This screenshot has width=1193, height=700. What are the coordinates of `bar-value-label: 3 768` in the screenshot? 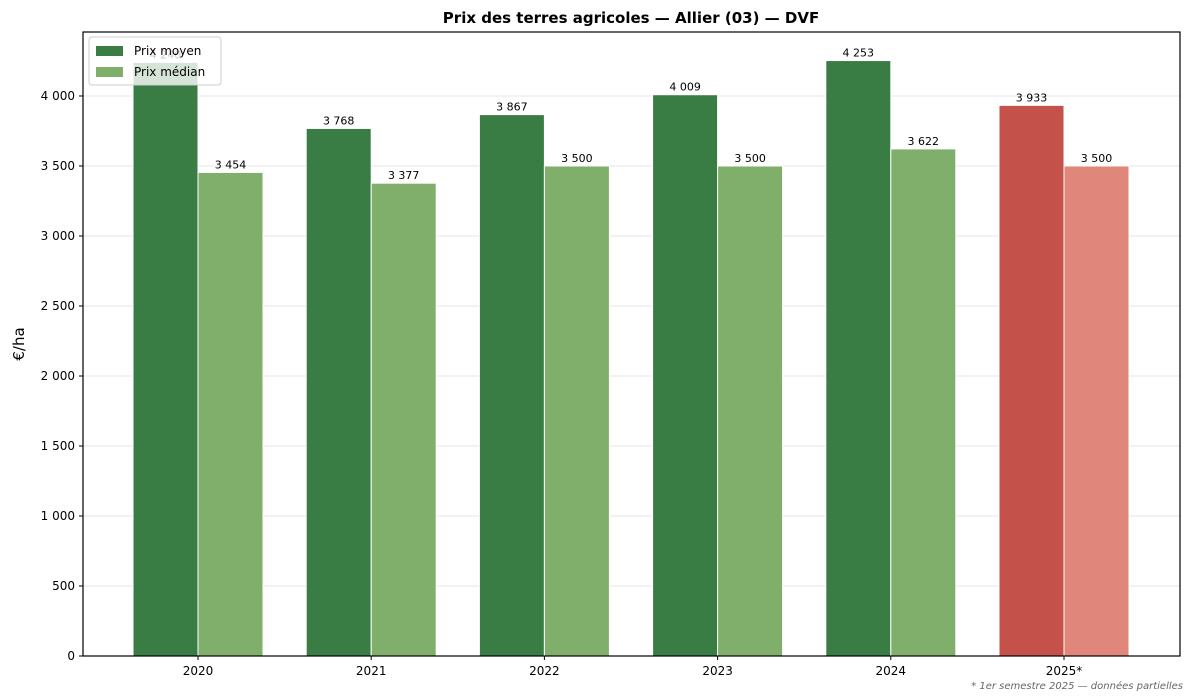 It's located at (339, 120).